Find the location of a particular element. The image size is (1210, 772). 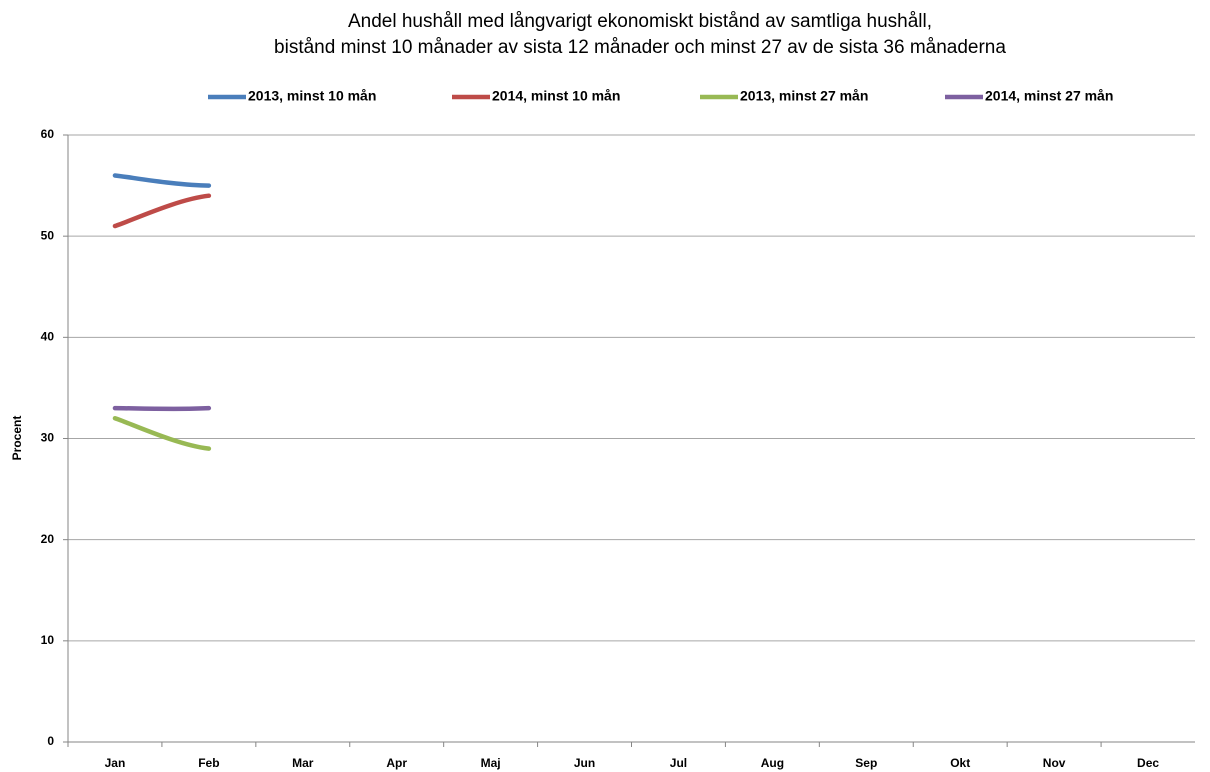

x-tick-label: Mar is located at coordinates (303, 763).